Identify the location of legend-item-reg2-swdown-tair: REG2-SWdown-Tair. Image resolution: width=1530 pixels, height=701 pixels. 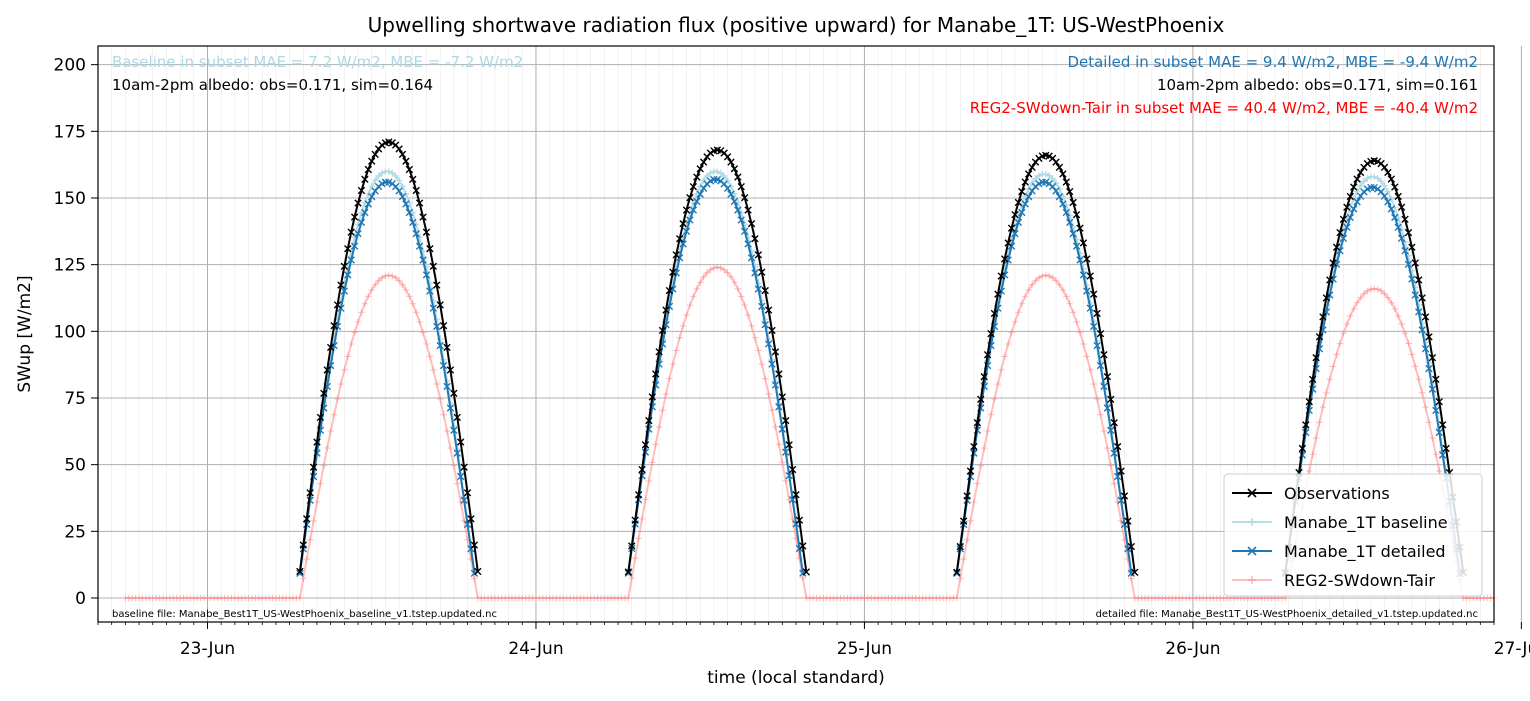
(1333, 580).